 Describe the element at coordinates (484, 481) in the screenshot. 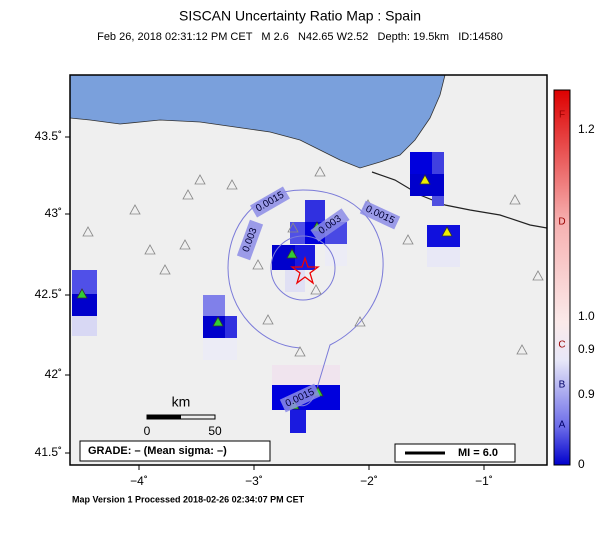

I see `x-tick-label: −1˚` at that location.